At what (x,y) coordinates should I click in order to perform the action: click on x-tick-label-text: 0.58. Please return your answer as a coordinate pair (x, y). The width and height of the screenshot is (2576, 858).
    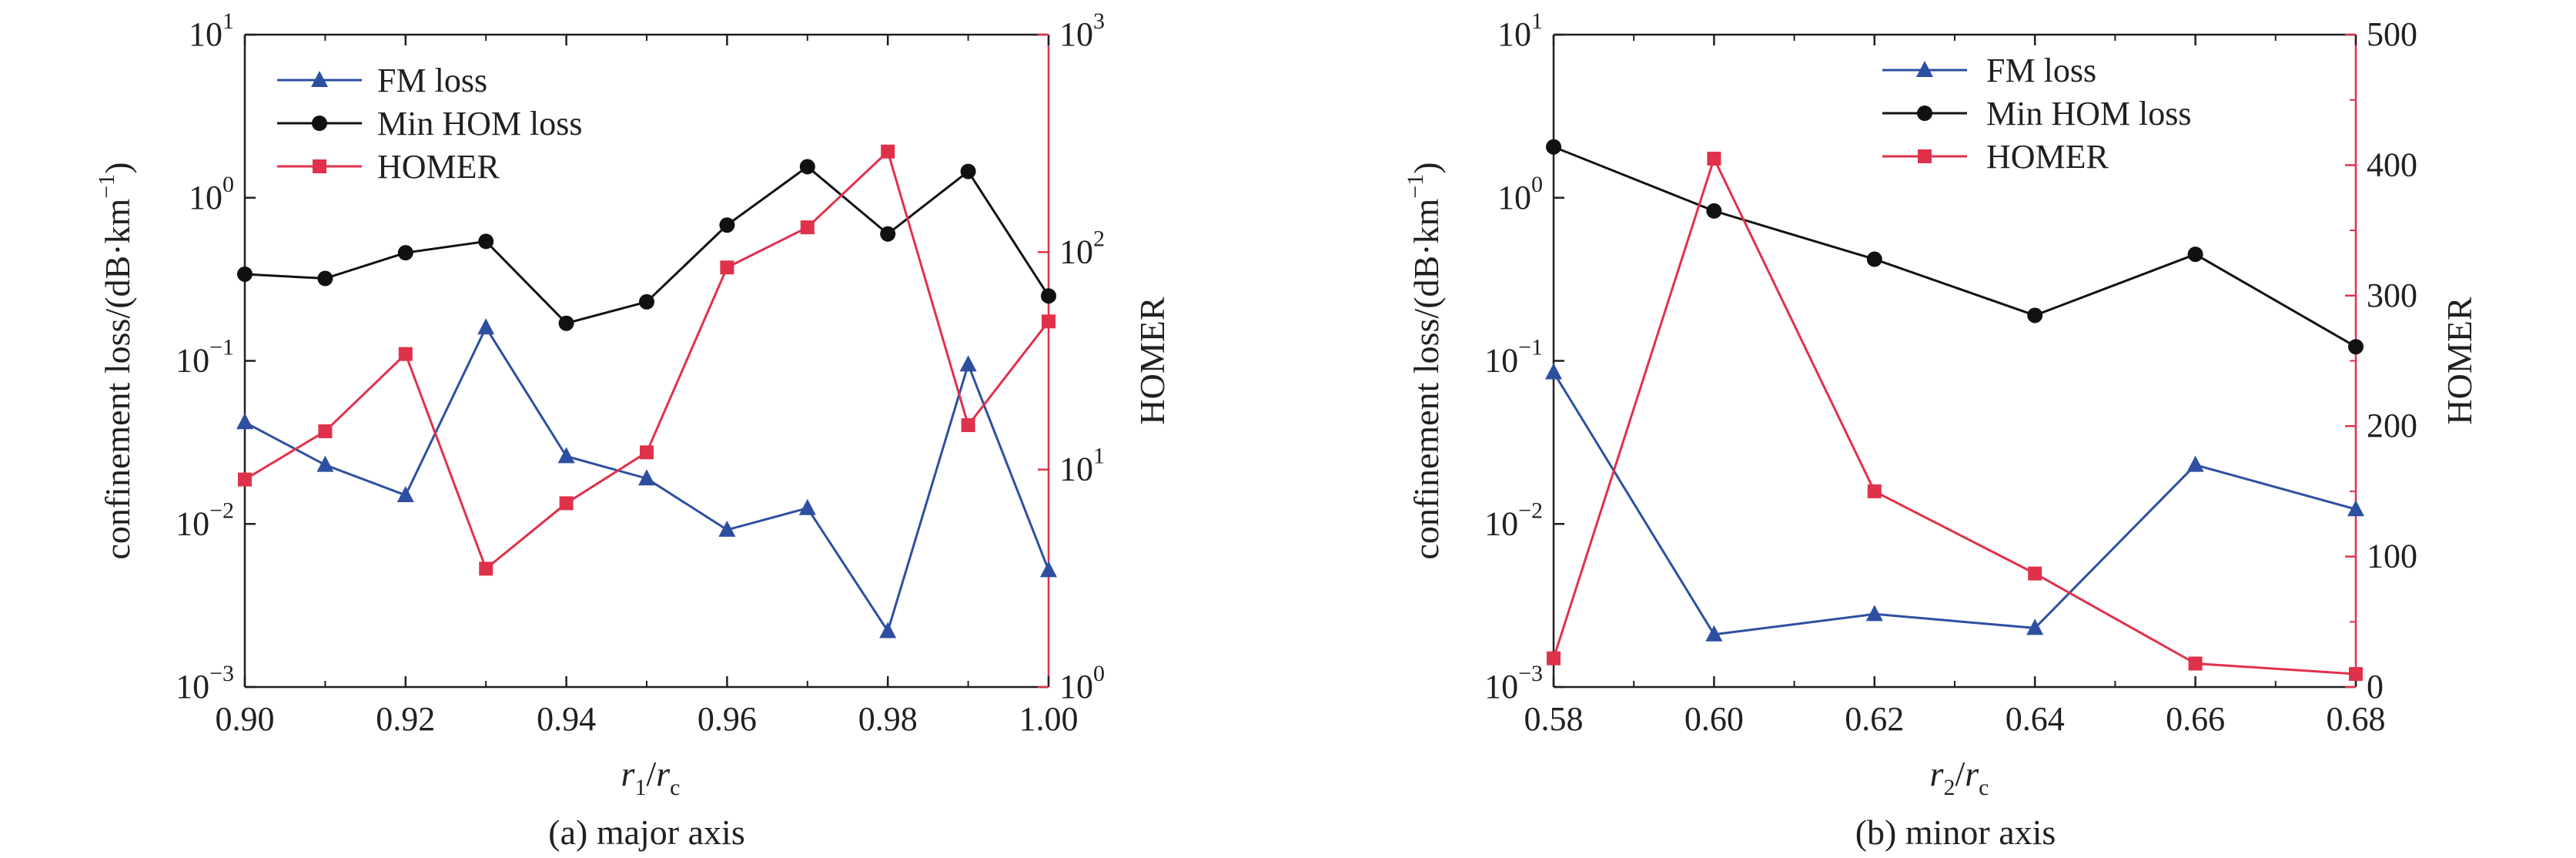
    Looking at the image, I should click on (1554, 719).